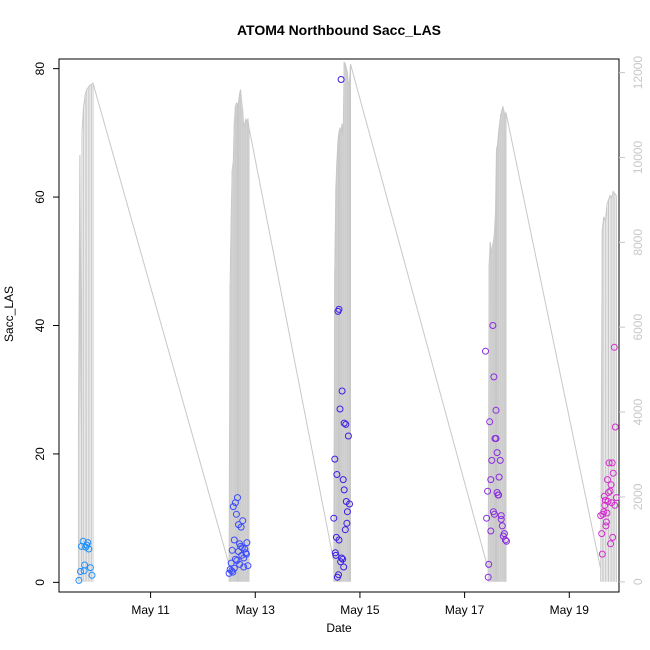 The width and height of the screenshot is (650, 650). What do you see at coordinates (638, 496) in the screenshot?
I see `y2-tick-label: 2000` at bounding box center [638, 496].